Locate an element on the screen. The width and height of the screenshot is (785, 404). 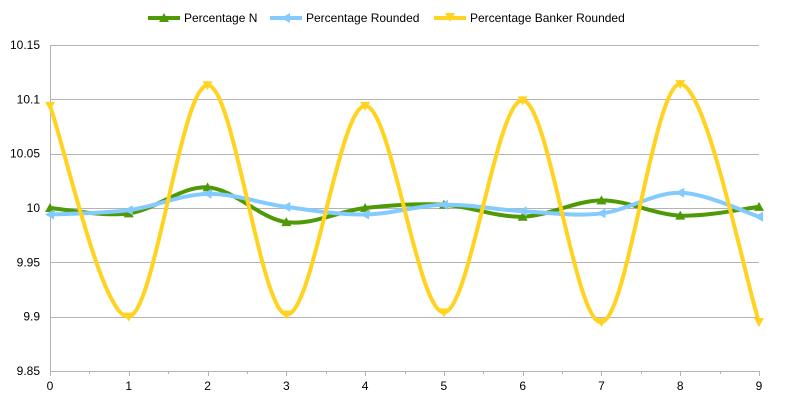
x-tick-label: 8 is located at coordinates (680, 386).